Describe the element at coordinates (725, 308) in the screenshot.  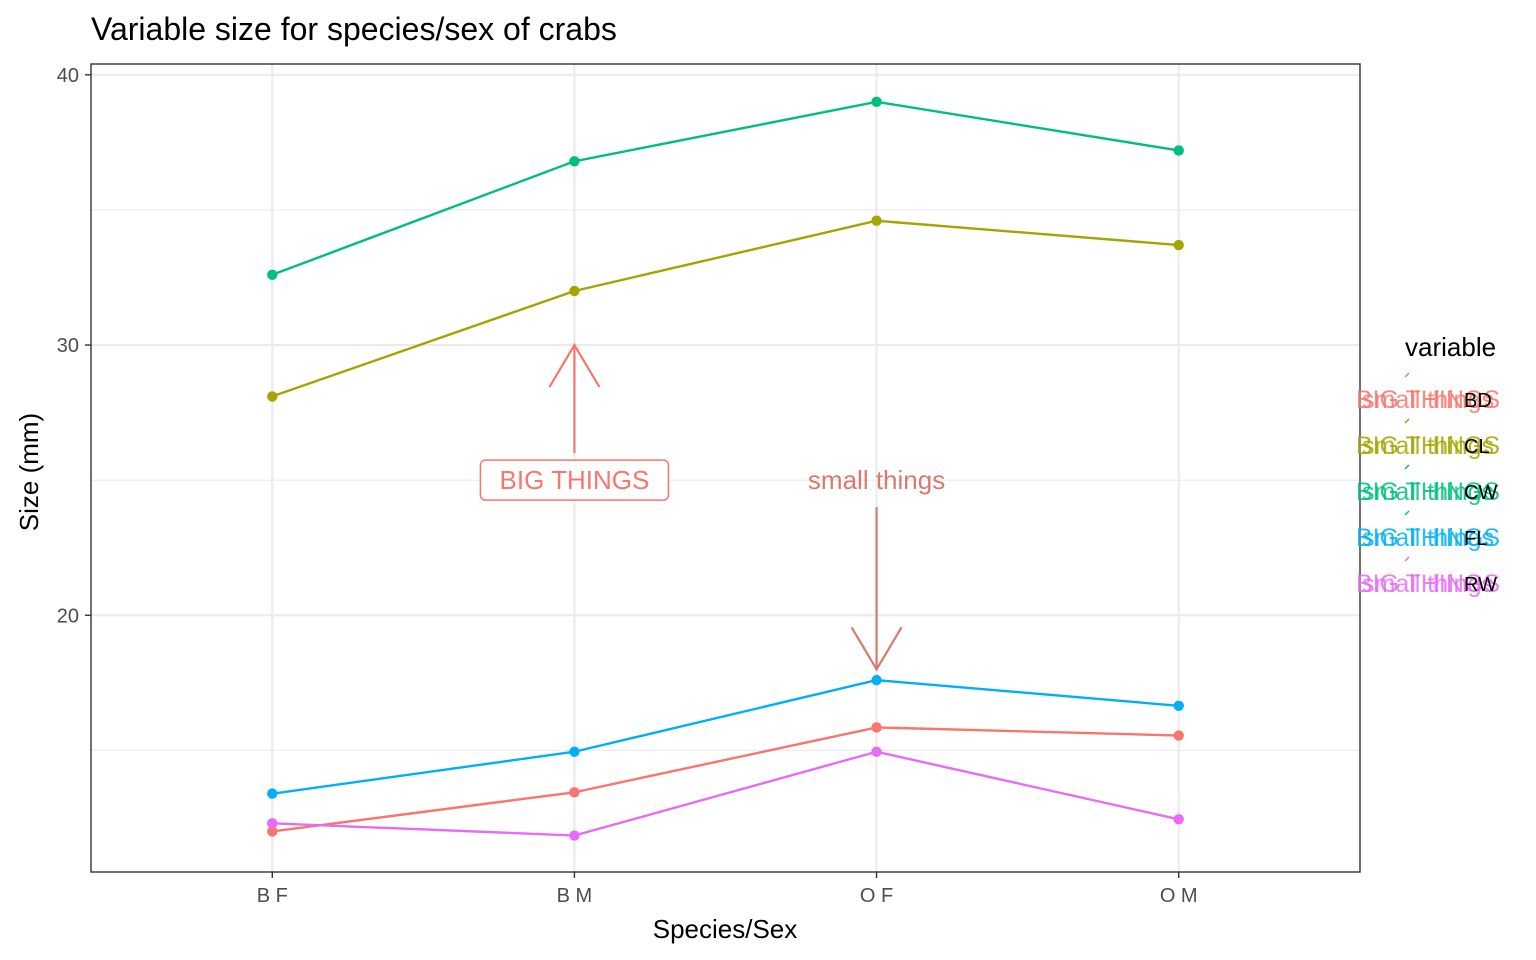
I see `series-line-cl` at that location.